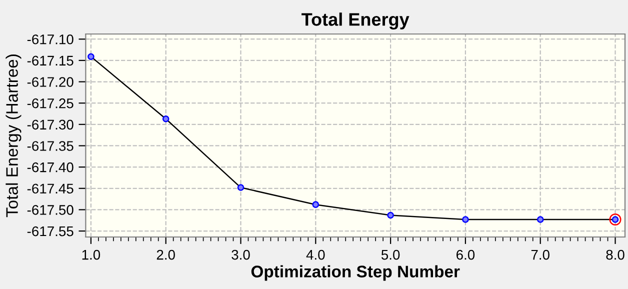 This screenshot has height=289, width=628. What do you see at coordinates (50, 210) in the screenshot?
I see `y-tick-label: -617.50` at bounding box center [50, 210].